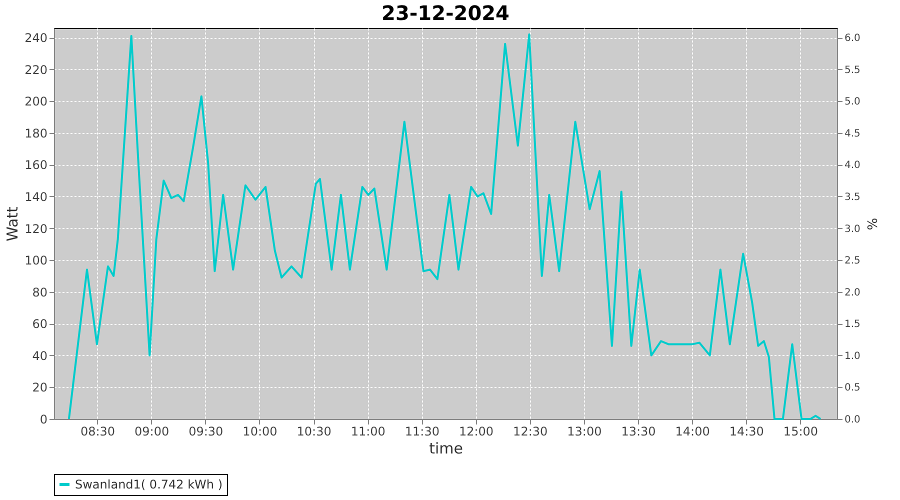  What do you see at coordinates (36, 229) in the screenshot?
I see `y-tick-label: 120` at bounding box center [36, 229].